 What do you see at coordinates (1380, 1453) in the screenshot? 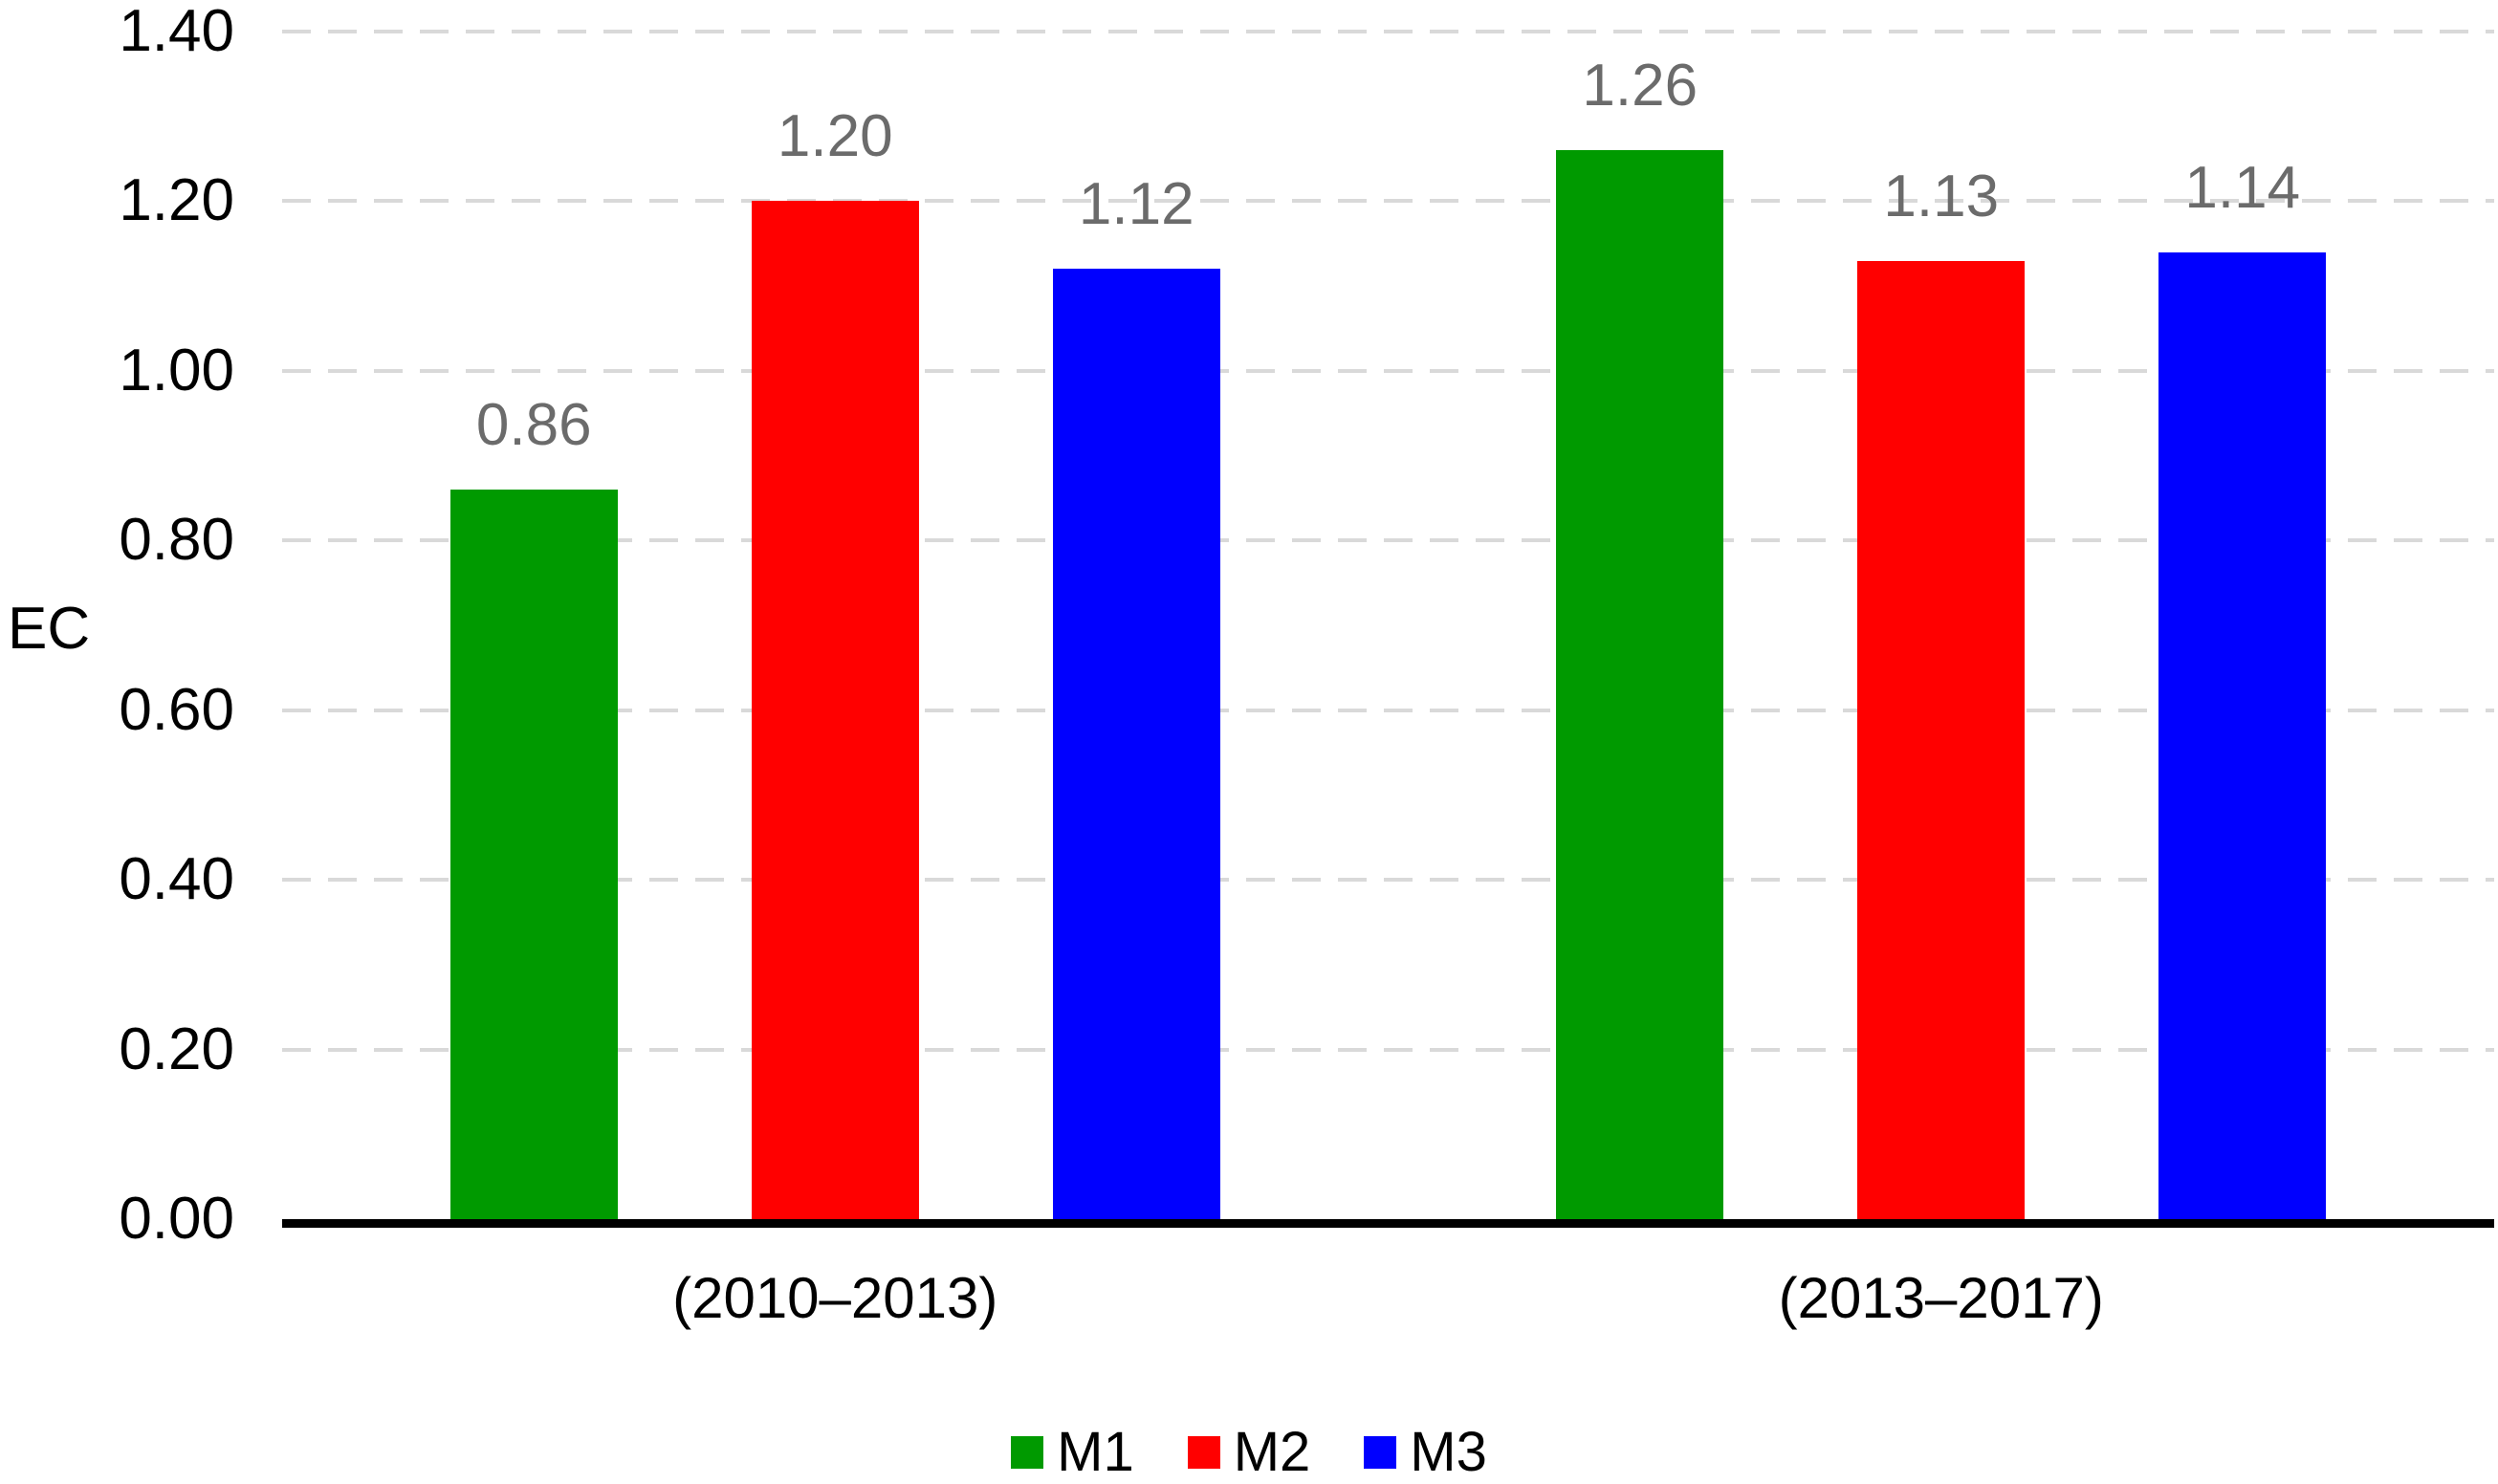
I see `legend-swatch-icon-M3` at bounding box center [1380, 1453].